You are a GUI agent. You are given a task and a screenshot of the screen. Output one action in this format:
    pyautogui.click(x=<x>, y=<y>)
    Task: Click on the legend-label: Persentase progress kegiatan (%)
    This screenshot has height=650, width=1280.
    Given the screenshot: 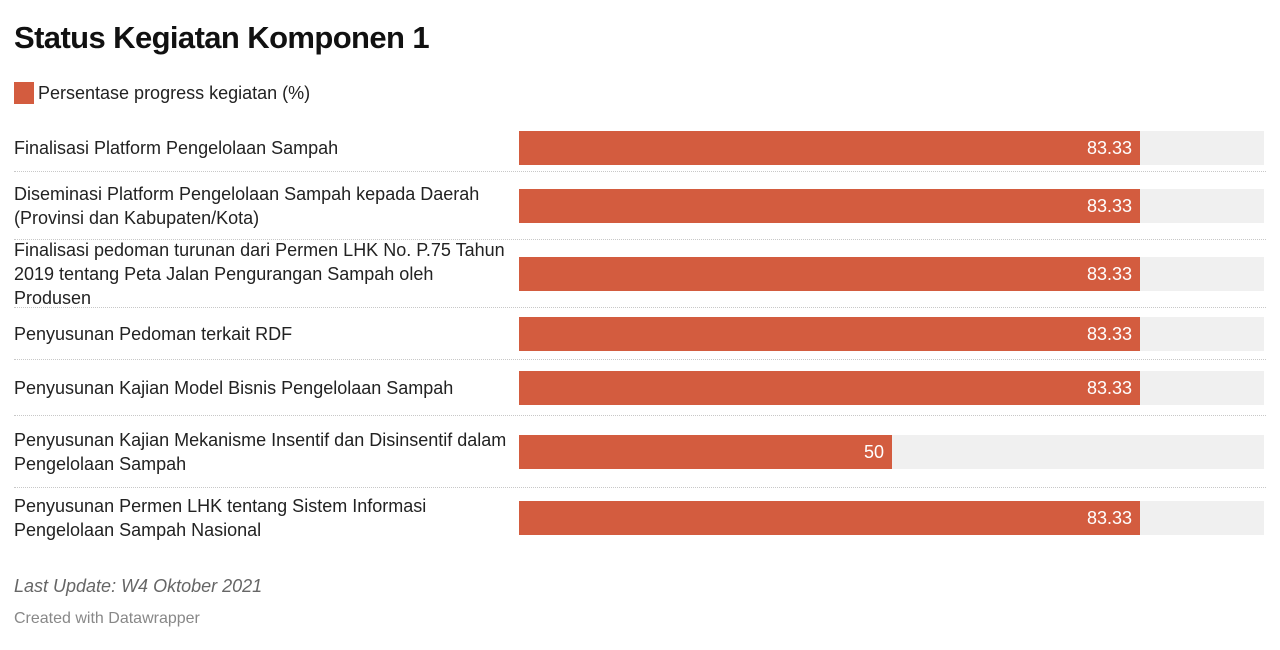 What is the action you would take?
    pyautogui.click(x=174, y=92)
    